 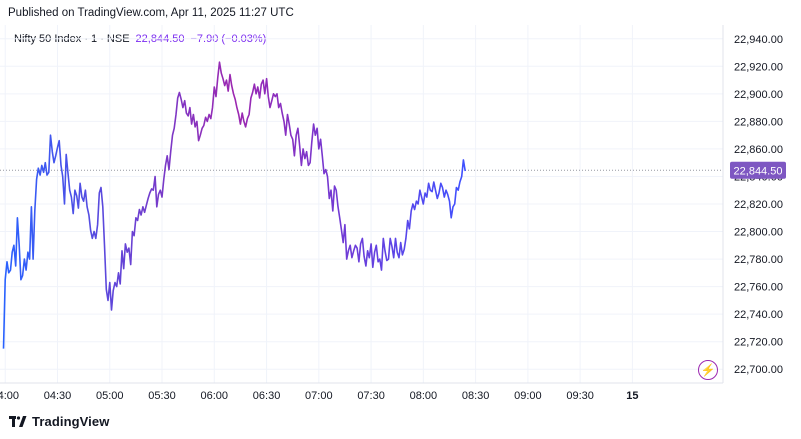 I want to click on last-price-tag: 22,844.50, so click(x=758, y=170).